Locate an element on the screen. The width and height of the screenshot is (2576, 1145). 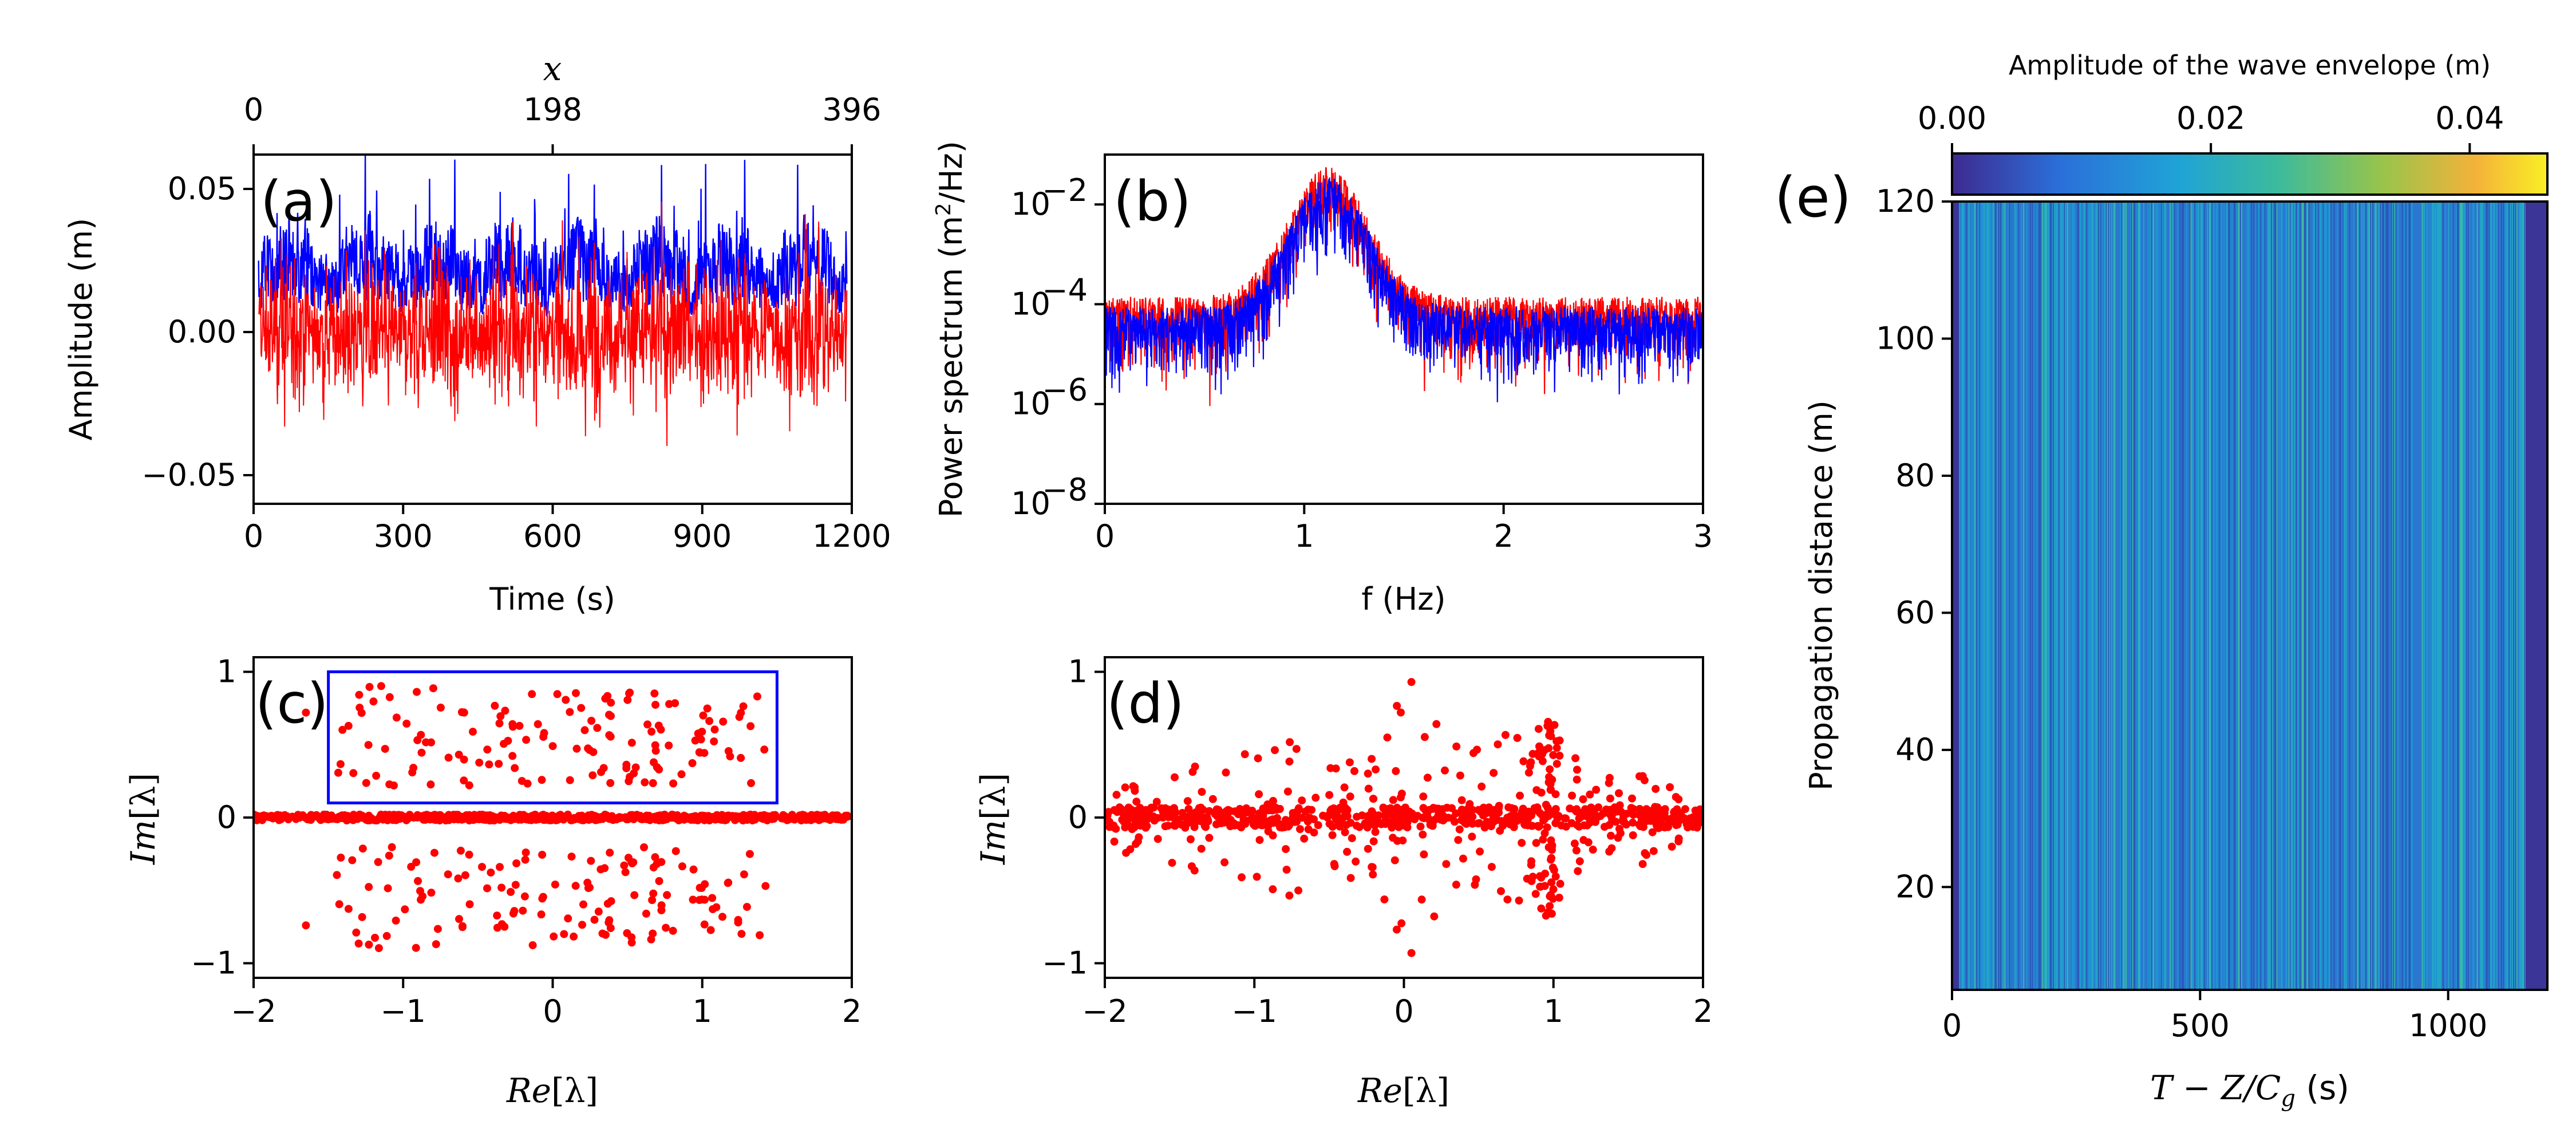
panel-d-xtick-label: 1 is located at coordinates (1553, 1011).